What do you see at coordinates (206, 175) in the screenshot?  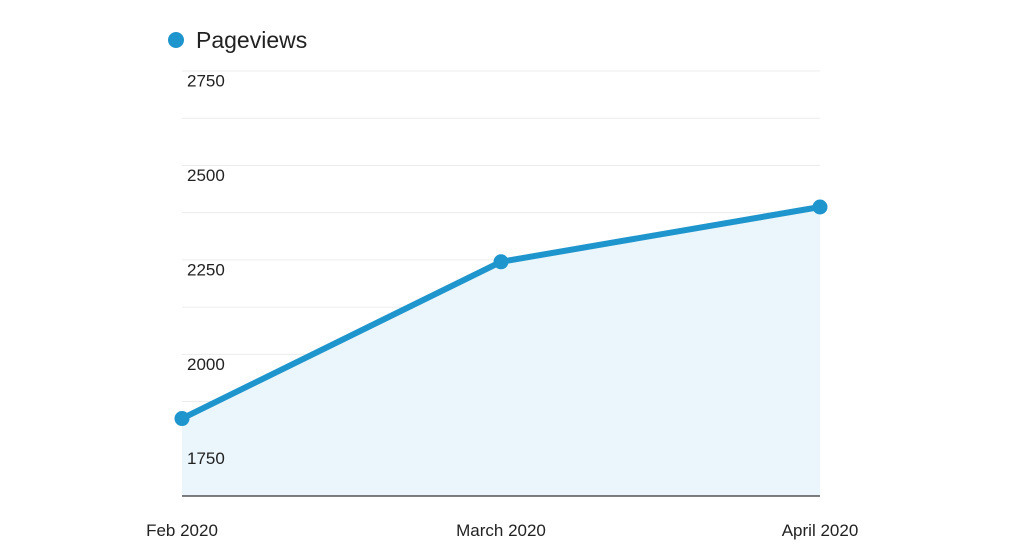 I see `y-tick-label: 2500` at bounding box center [206, 175].